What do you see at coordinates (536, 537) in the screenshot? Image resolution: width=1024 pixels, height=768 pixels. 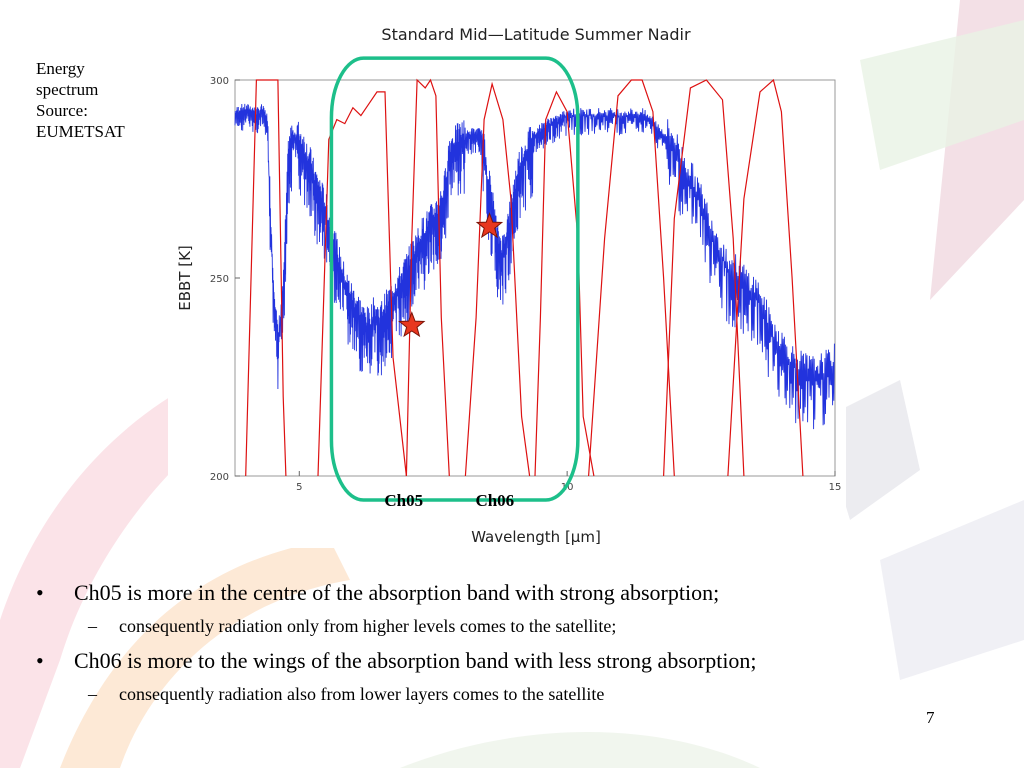 I see `x-axis-label: Wavelength [μm]` at bounding box center [536, 537].